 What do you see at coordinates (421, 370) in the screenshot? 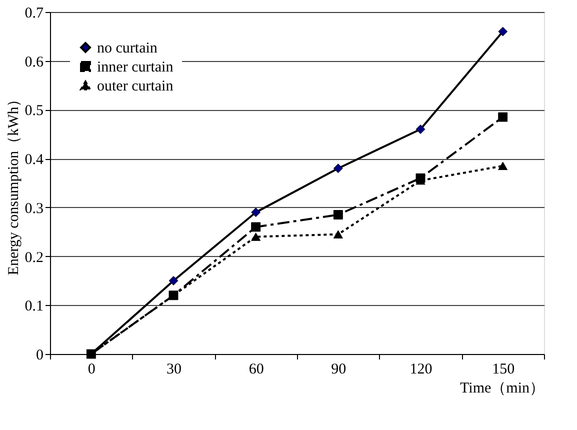
I see `x-tick-label: 120` at bounding box center [421, 370].